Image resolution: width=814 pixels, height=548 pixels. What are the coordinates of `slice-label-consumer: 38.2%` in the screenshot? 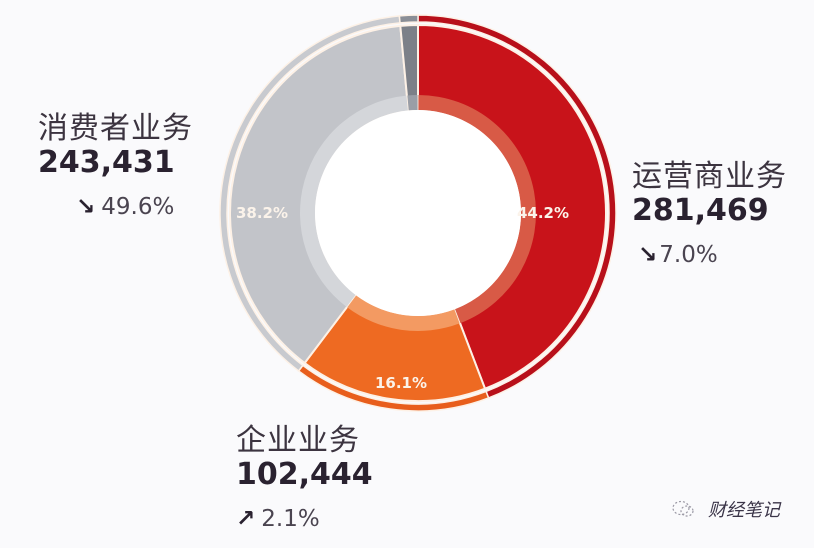 It's located at (262, 213).